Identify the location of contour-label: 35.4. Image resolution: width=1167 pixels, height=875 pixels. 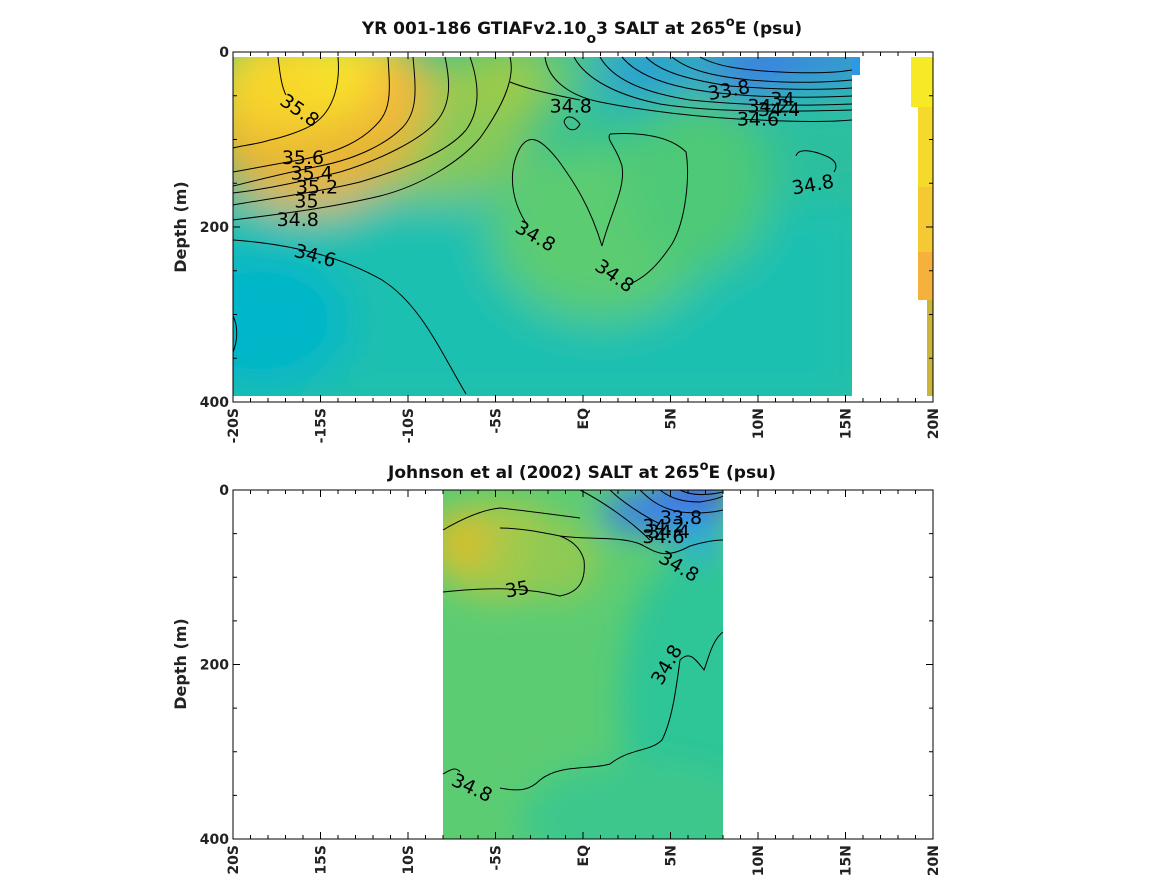
(312, 174).